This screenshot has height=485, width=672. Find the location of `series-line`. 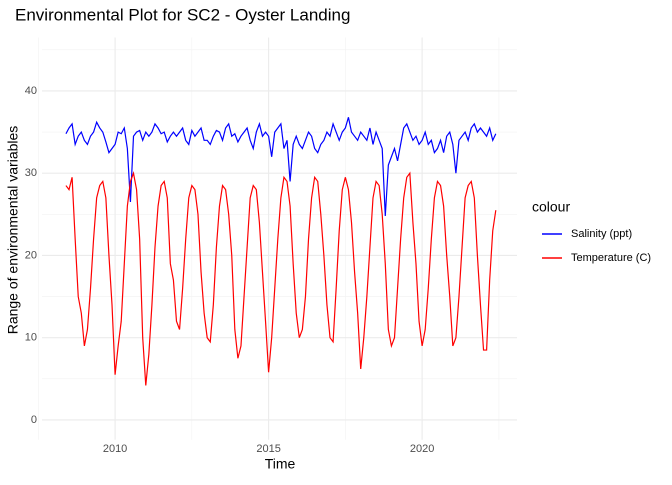

series-line is located at coordinates (281, 167).